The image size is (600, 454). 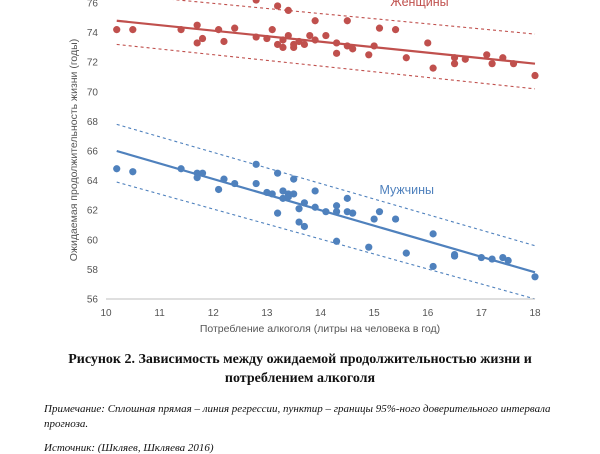 What do you see at coordinates (93, 63) in the screenshot?
I see `y-tick-label: 72` at bounding box center [93, 63].